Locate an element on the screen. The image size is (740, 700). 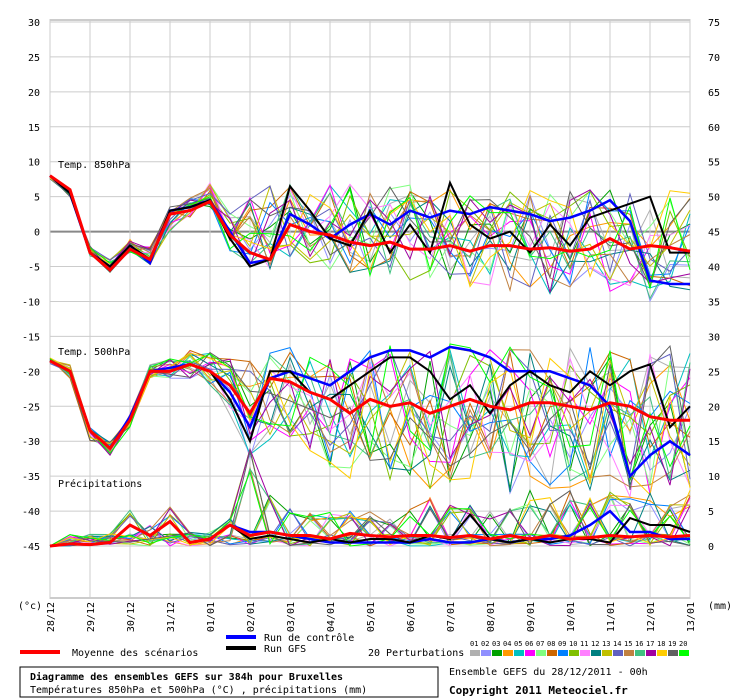
right-tick-label: 20 is located at coordinates (714, 407).